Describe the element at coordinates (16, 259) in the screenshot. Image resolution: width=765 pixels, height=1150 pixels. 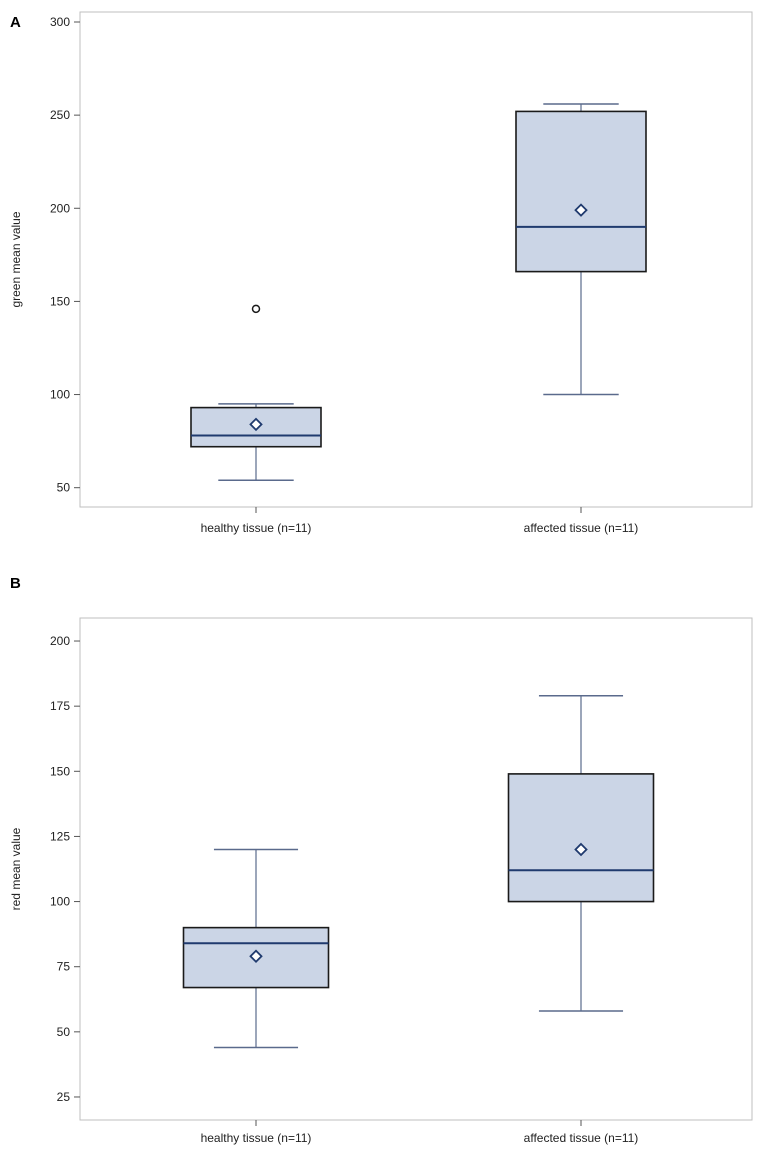
I see `y-axis-title: green mean value` at that location.